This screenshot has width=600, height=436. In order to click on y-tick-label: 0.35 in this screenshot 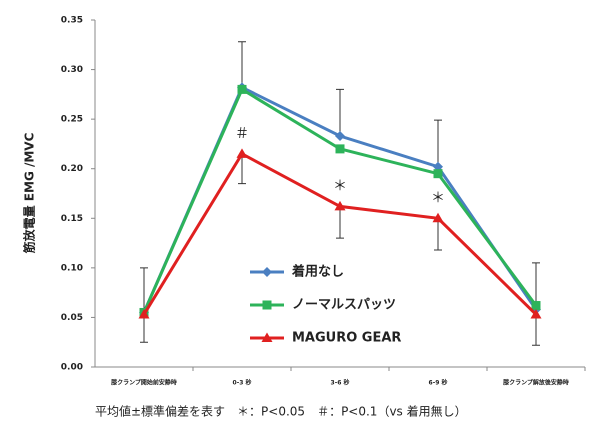, I will do `click(72, 21)`.